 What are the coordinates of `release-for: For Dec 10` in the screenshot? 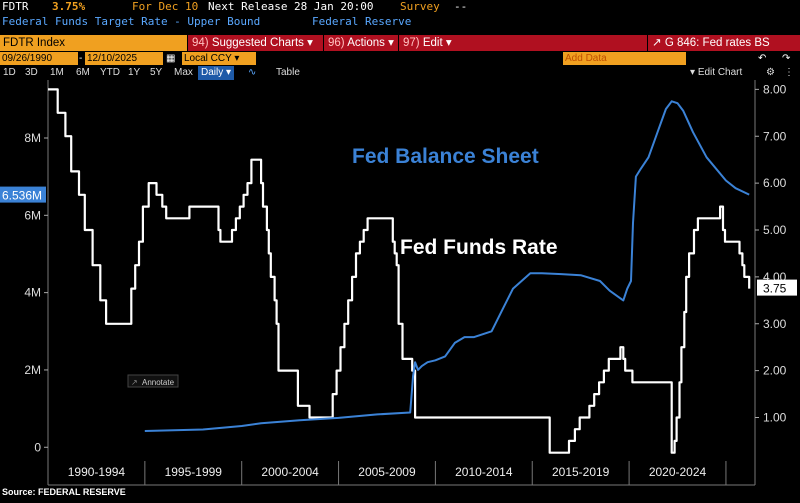 It's located at (165, 6).